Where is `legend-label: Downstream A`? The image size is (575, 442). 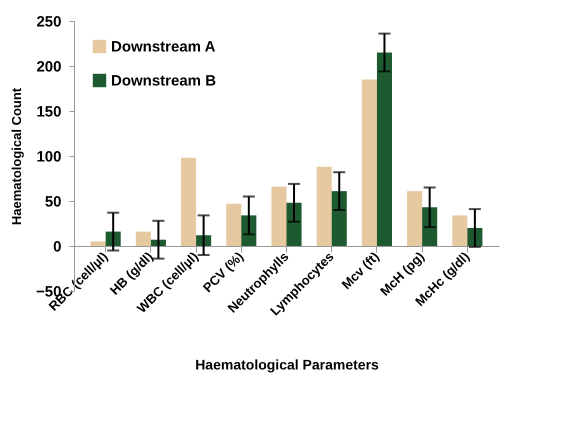 legend-label: Downstream A is located at coordinates (163, 47).